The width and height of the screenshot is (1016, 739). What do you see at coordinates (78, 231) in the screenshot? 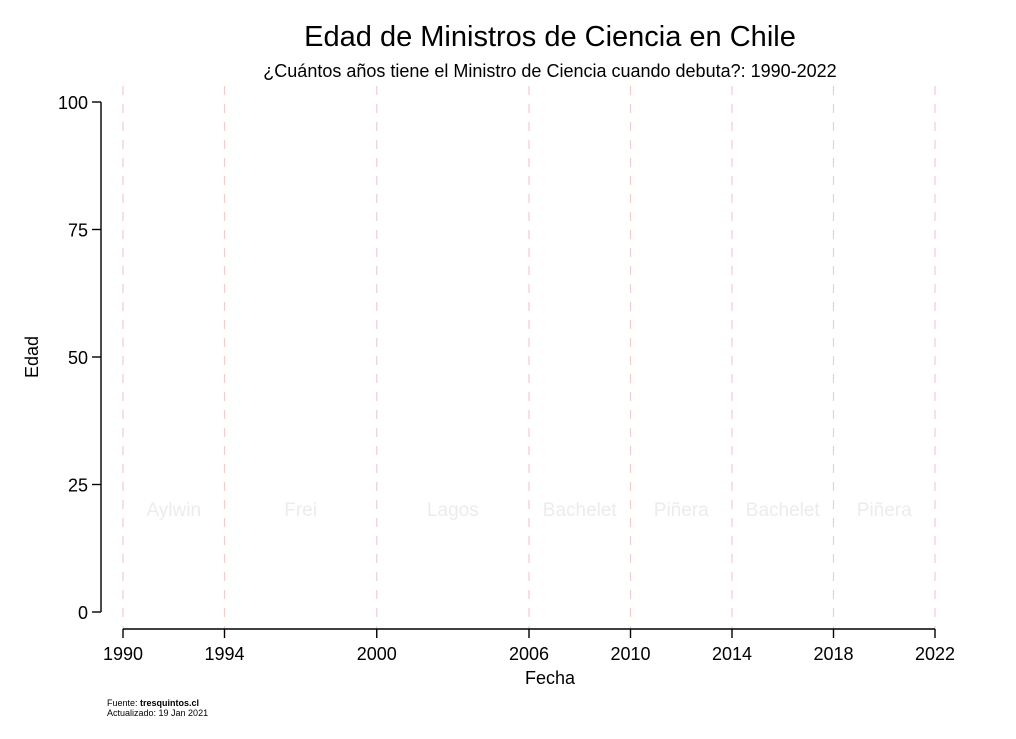
I see `y-tick-label: 75` at bounding box center [78, 231].